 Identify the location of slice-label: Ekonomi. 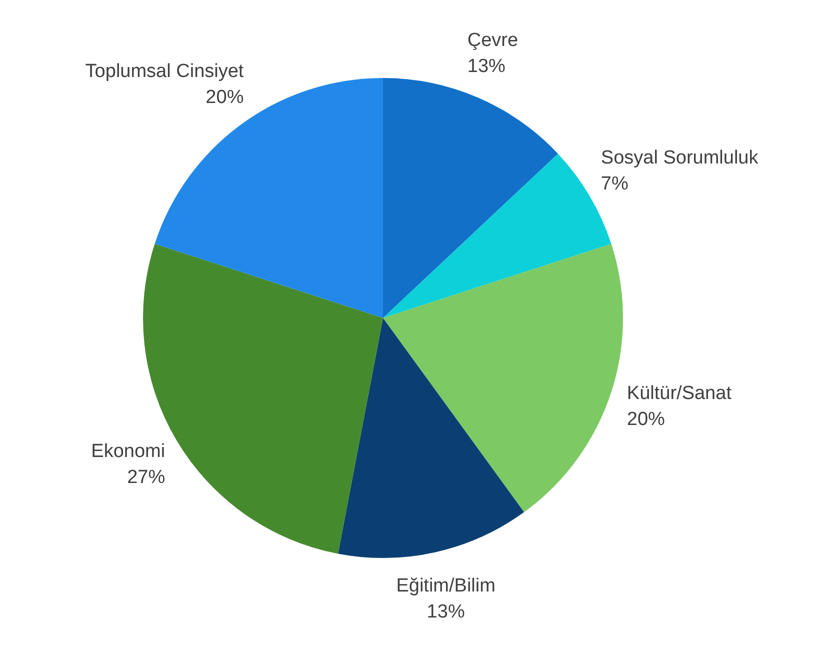
(128, 451).